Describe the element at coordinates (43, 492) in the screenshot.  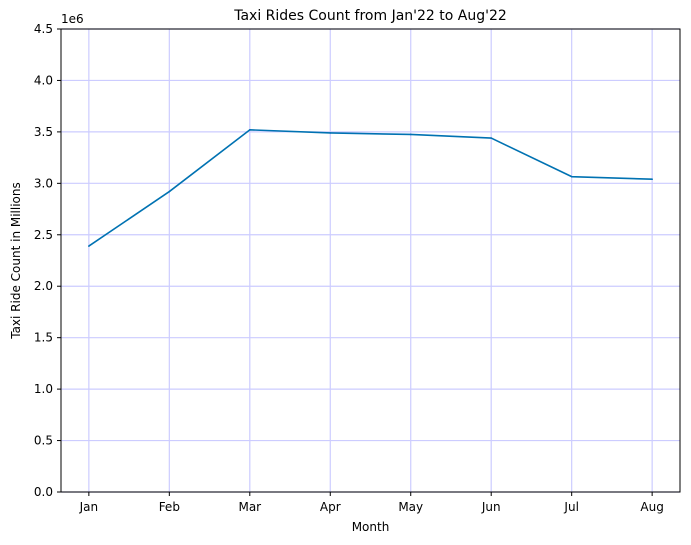
I see `y-tick-label: 0.0` at that location.